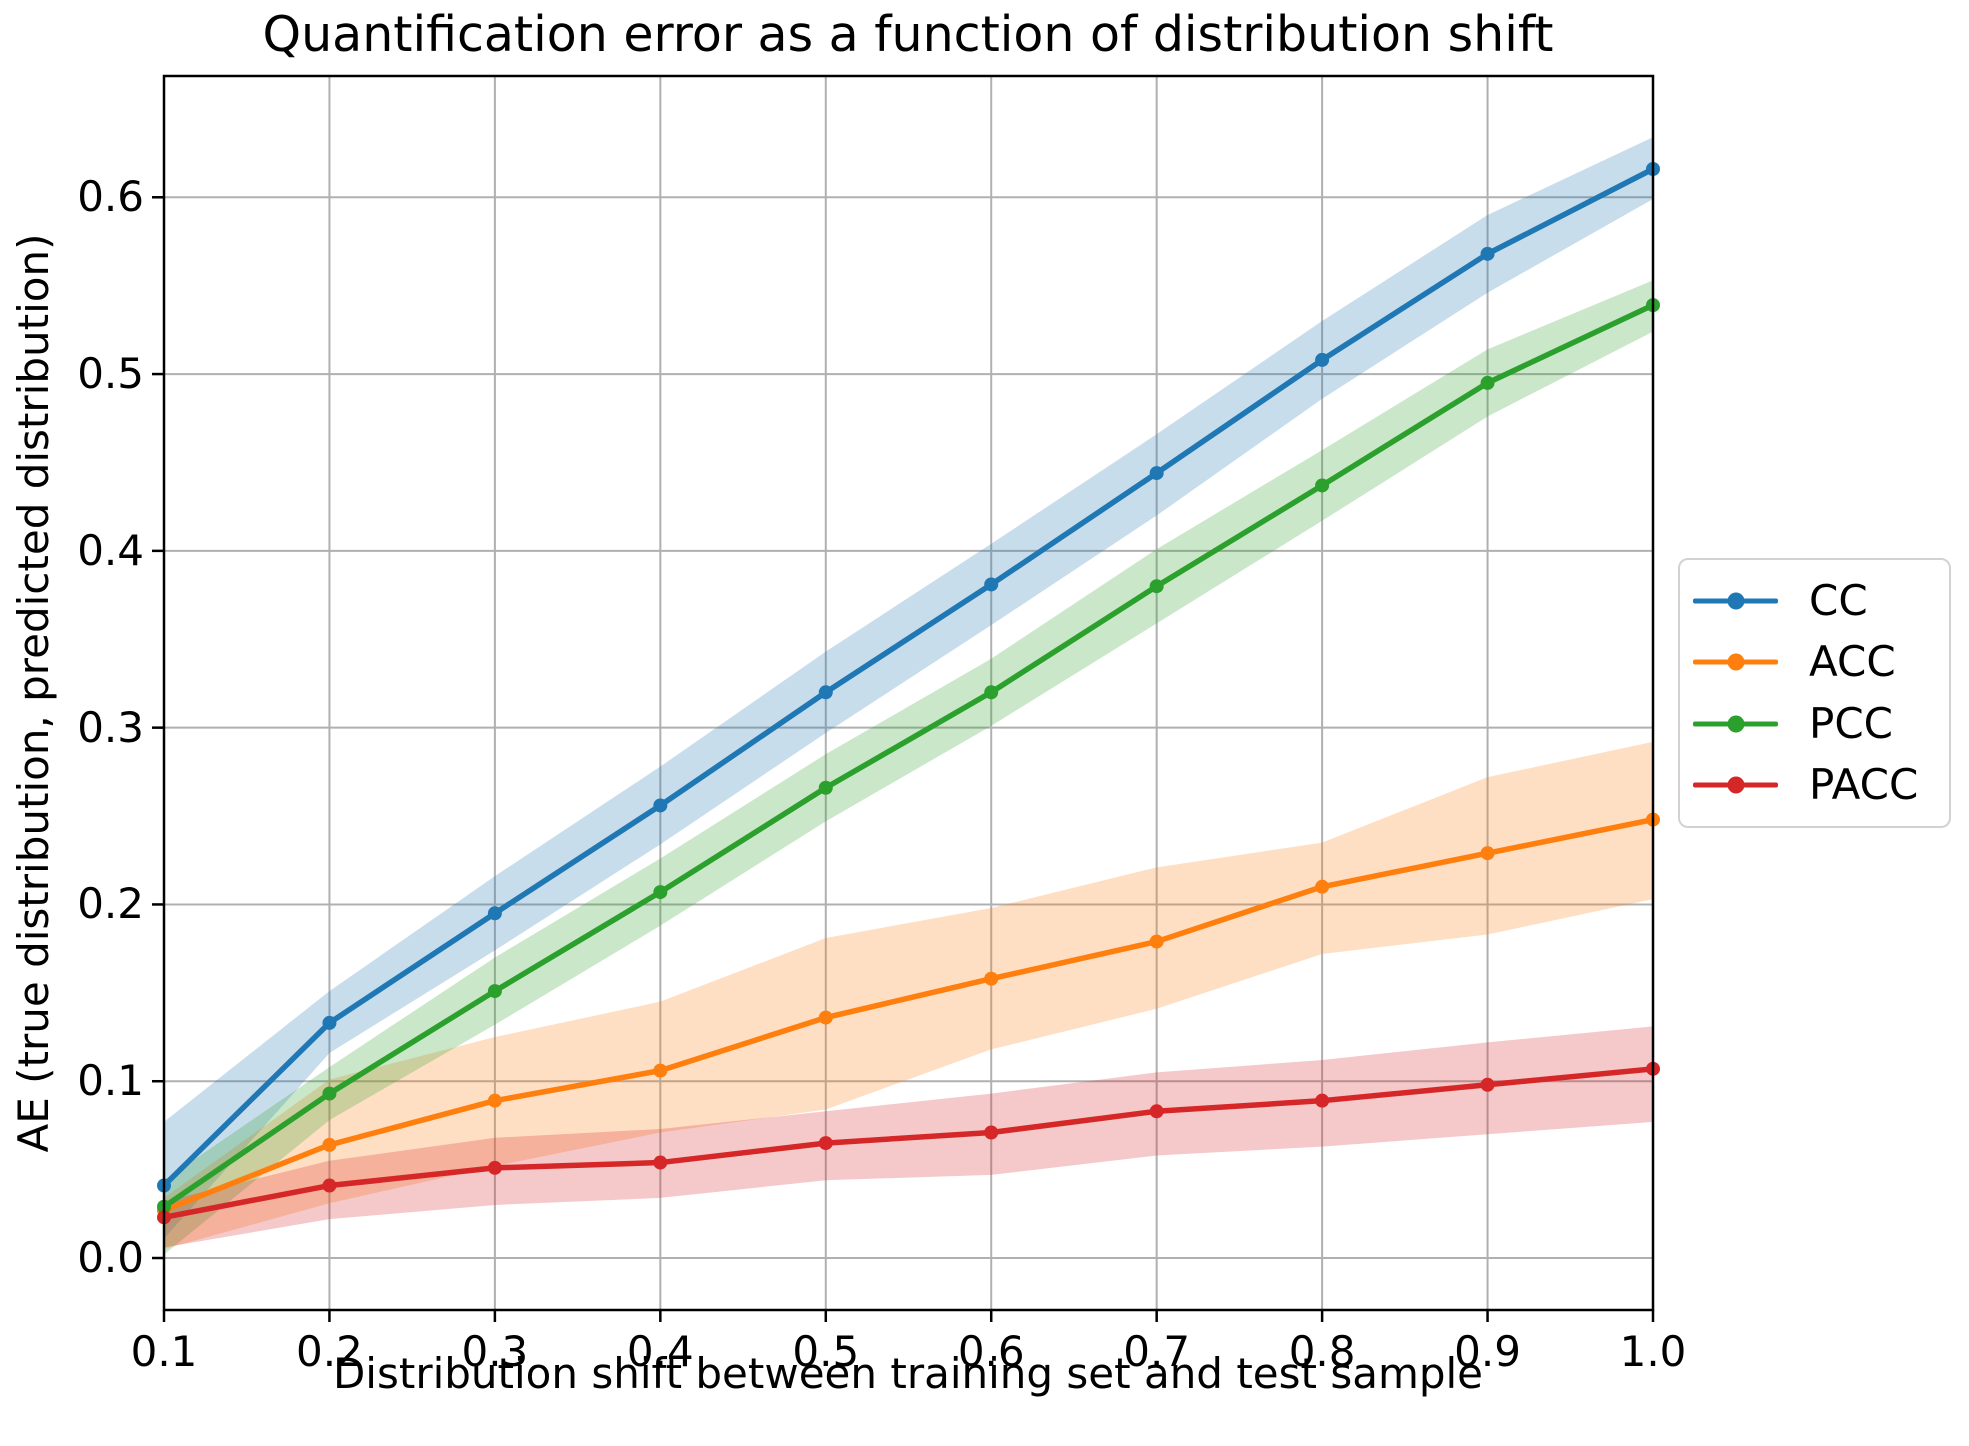 This screenshot has height=1446, width=1969. What do you see at coordinates (1487, 1351) in the screenshot?
I see `x-tick-label: 0.9` at bounding box center [1487, 1351].